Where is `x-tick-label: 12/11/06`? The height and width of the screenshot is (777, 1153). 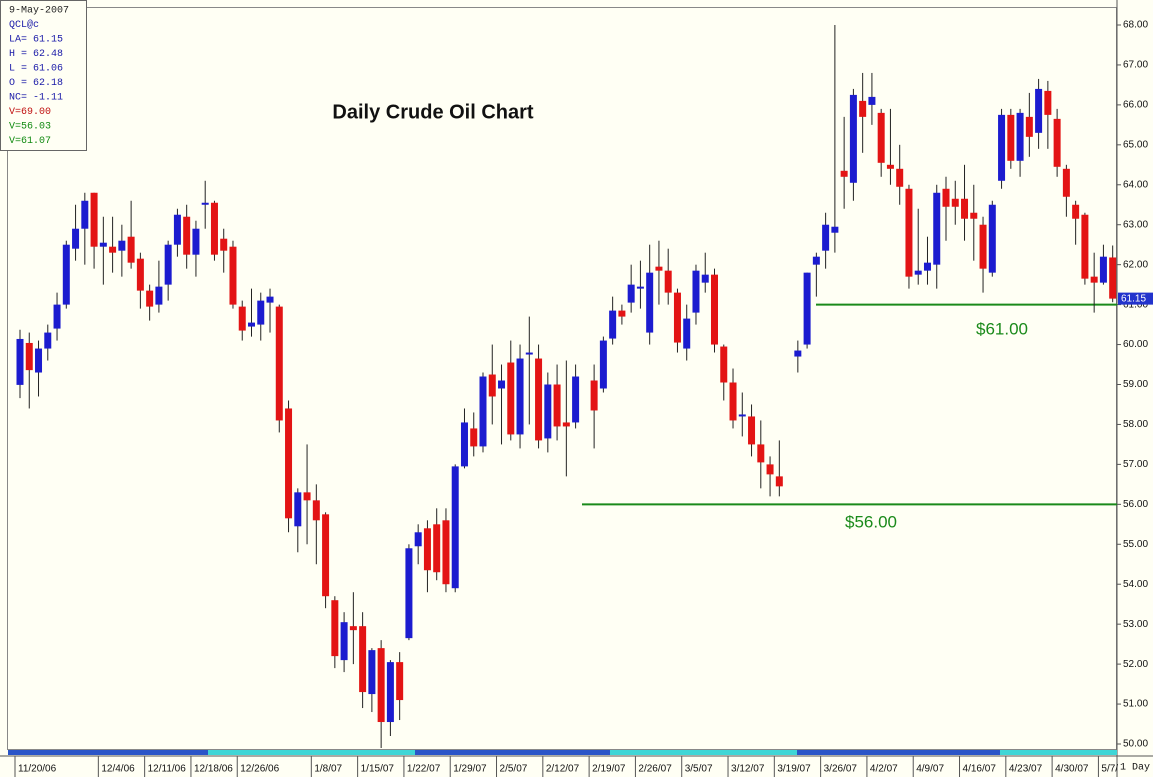
x-tick-label: 12/11/06 is located at coordinates (167, 769).